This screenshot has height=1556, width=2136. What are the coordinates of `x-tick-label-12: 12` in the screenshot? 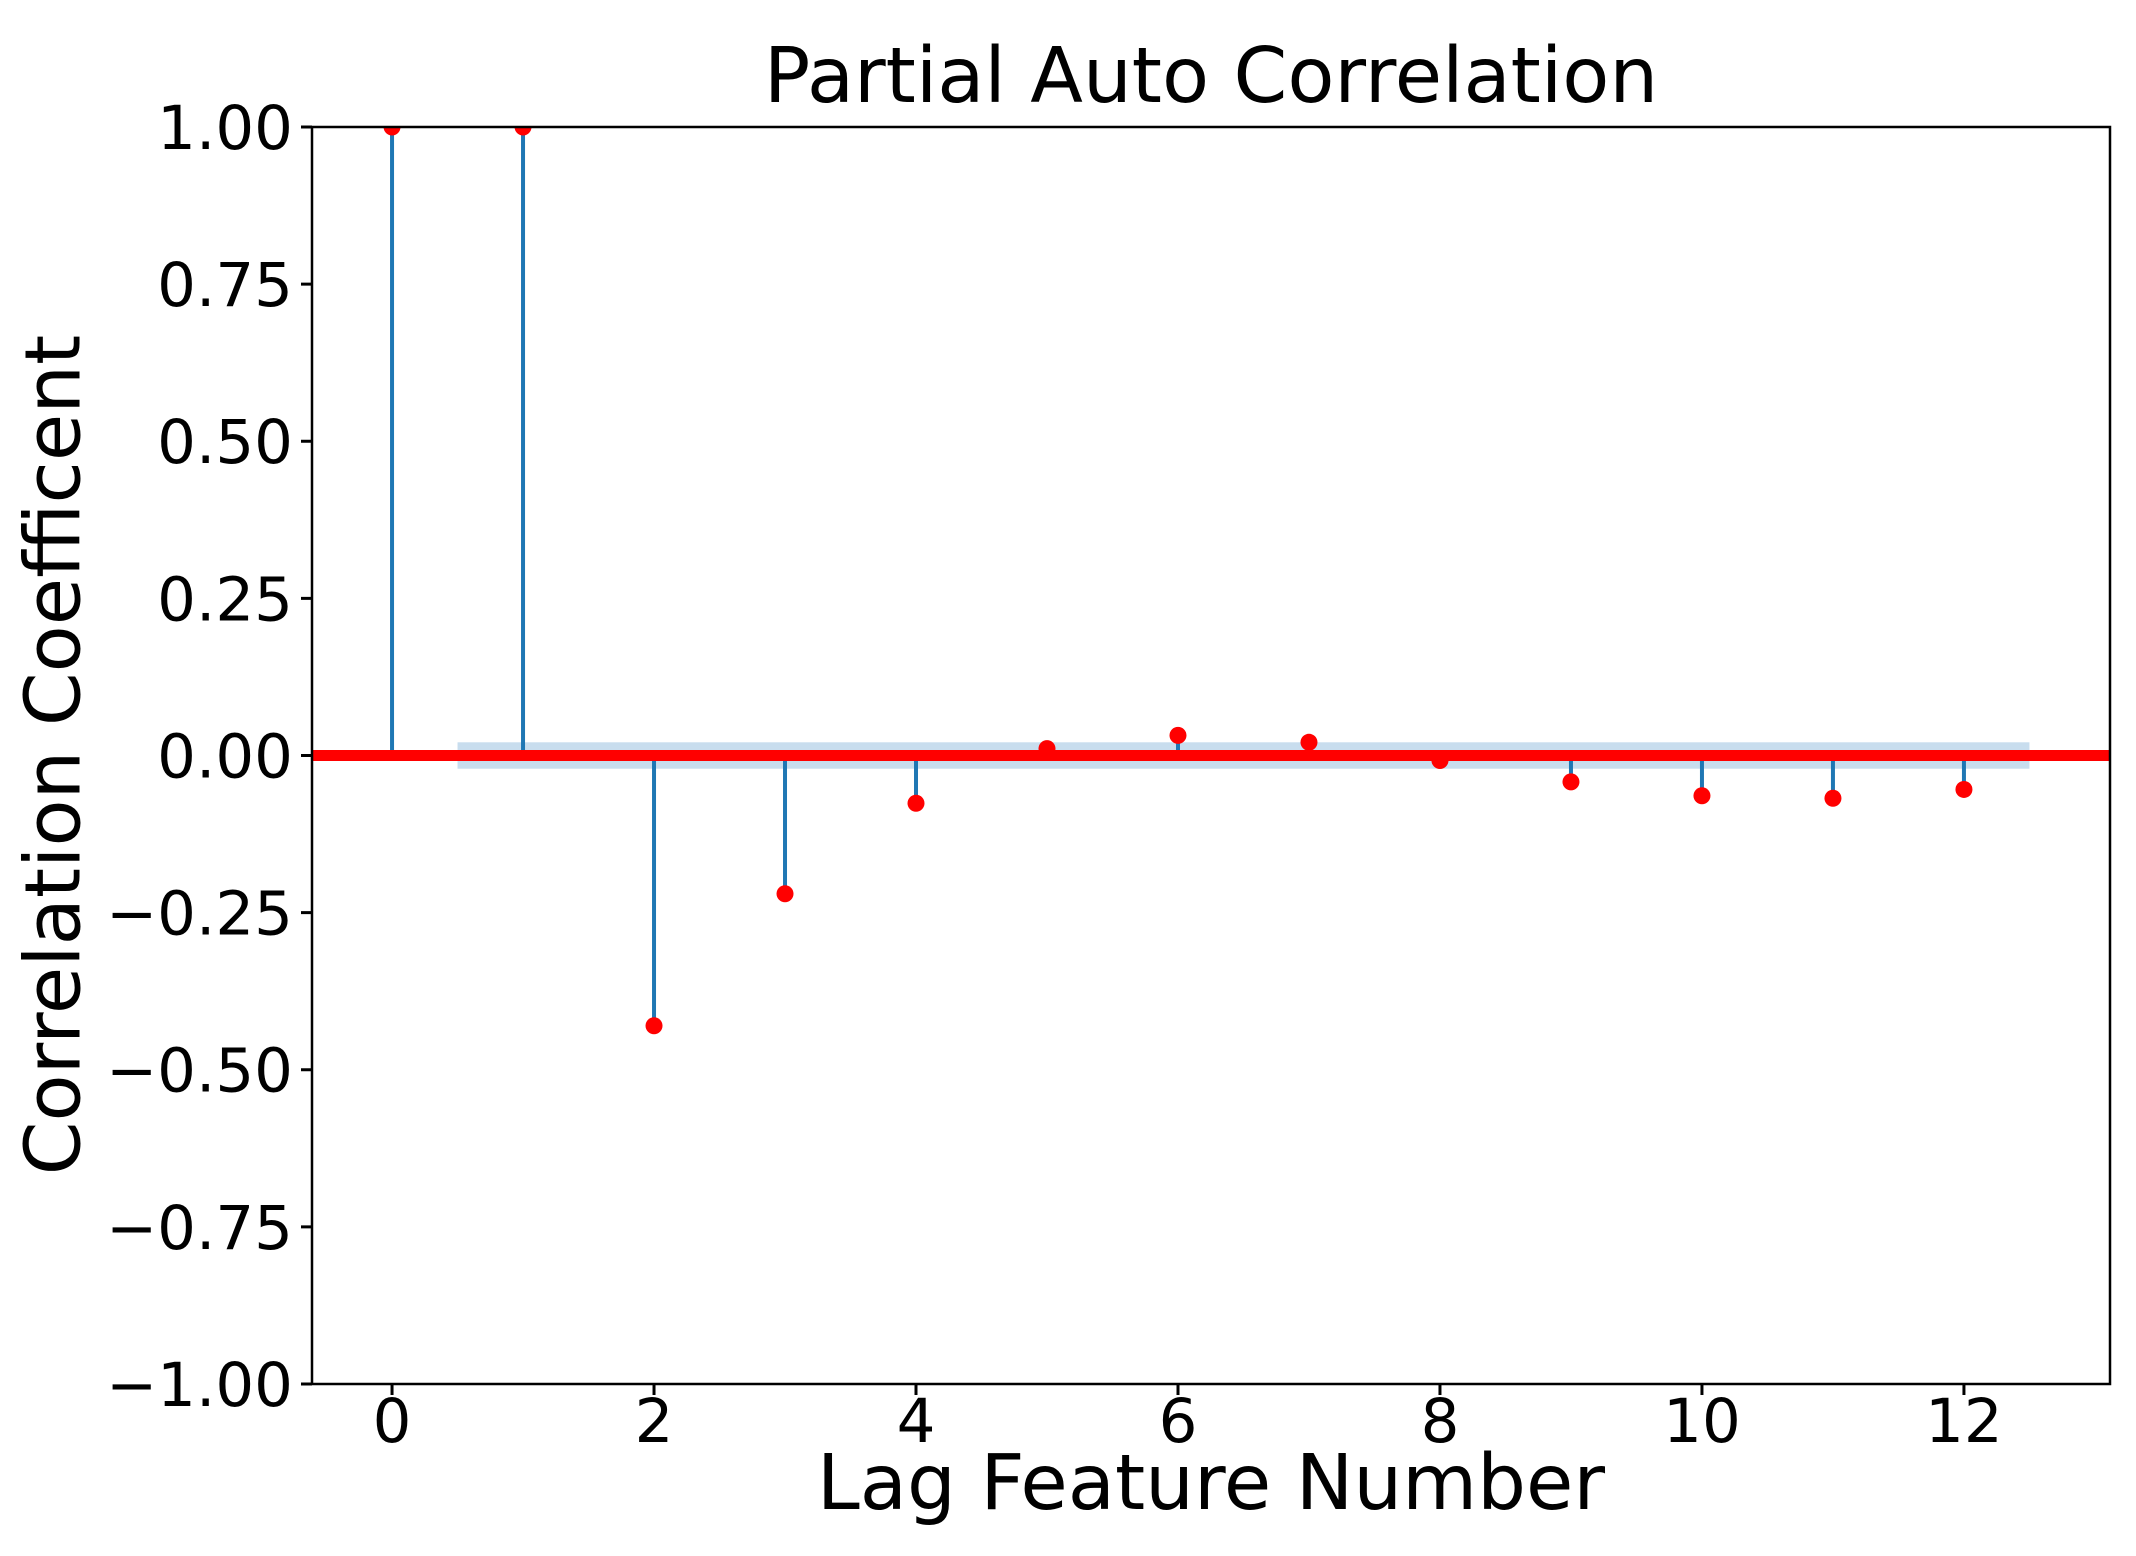 It's located at (1964, 1421).